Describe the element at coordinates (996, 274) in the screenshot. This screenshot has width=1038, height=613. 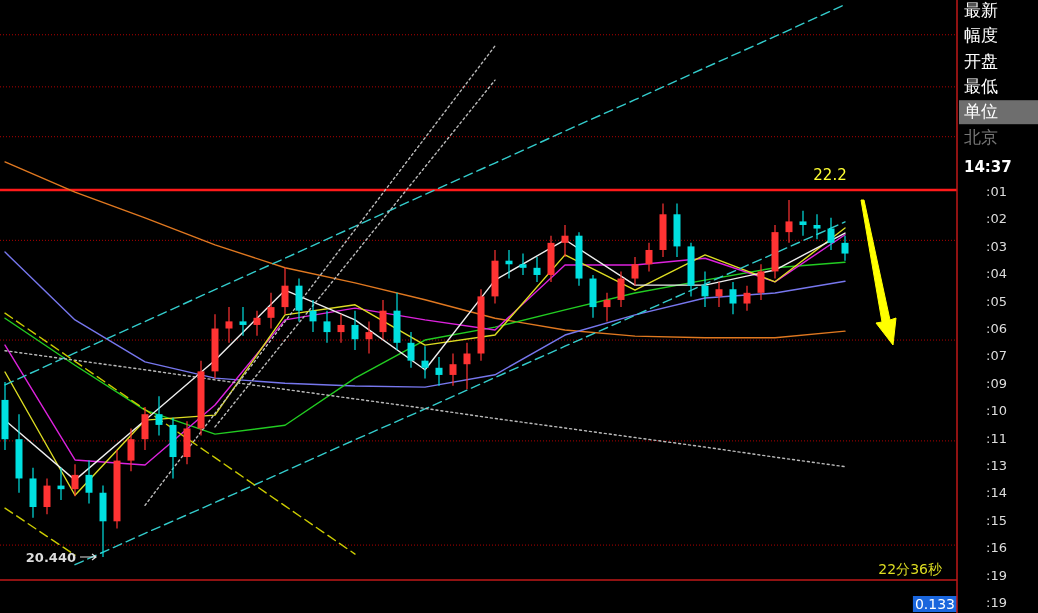
I see `text: :04` at that location.